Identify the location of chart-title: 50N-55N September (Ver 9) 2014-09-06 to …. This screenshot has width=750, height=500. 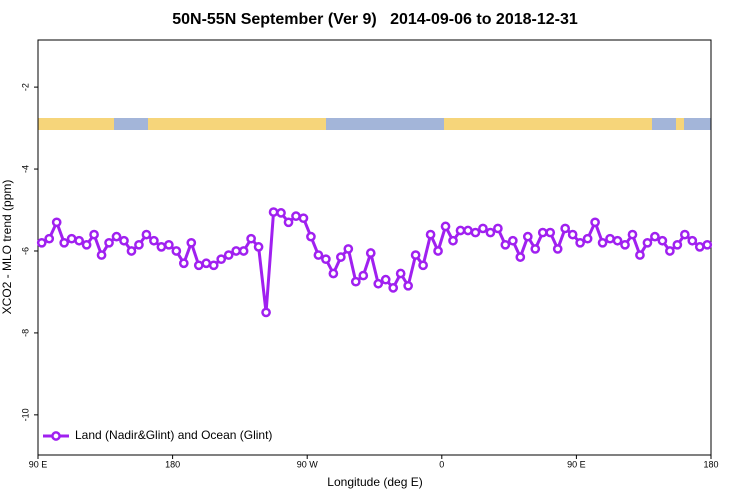
(375, 19).